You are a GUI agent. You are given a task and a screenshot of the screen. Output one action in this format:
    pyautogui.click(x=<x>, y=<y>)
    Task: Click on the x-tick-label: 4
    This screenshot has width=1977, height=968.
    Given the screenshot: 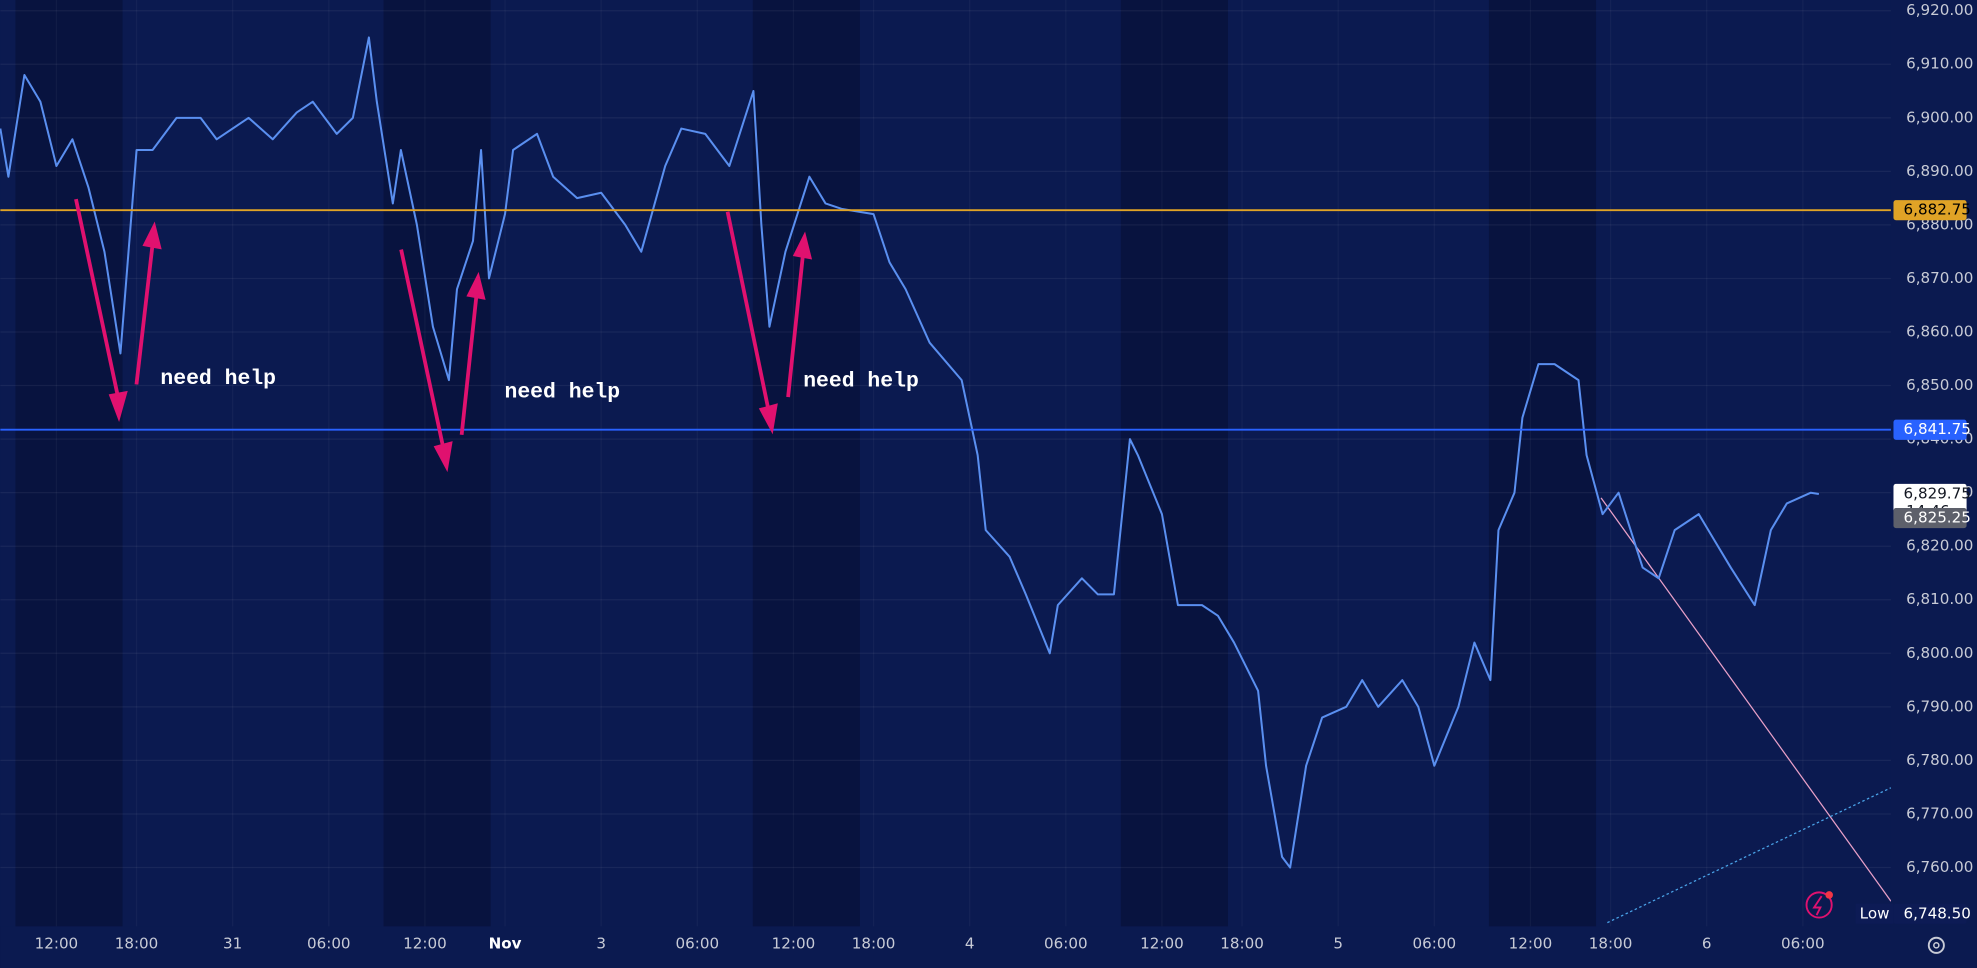 What is the action you would take?
    pyautogui.click(x=970, y=944)
    